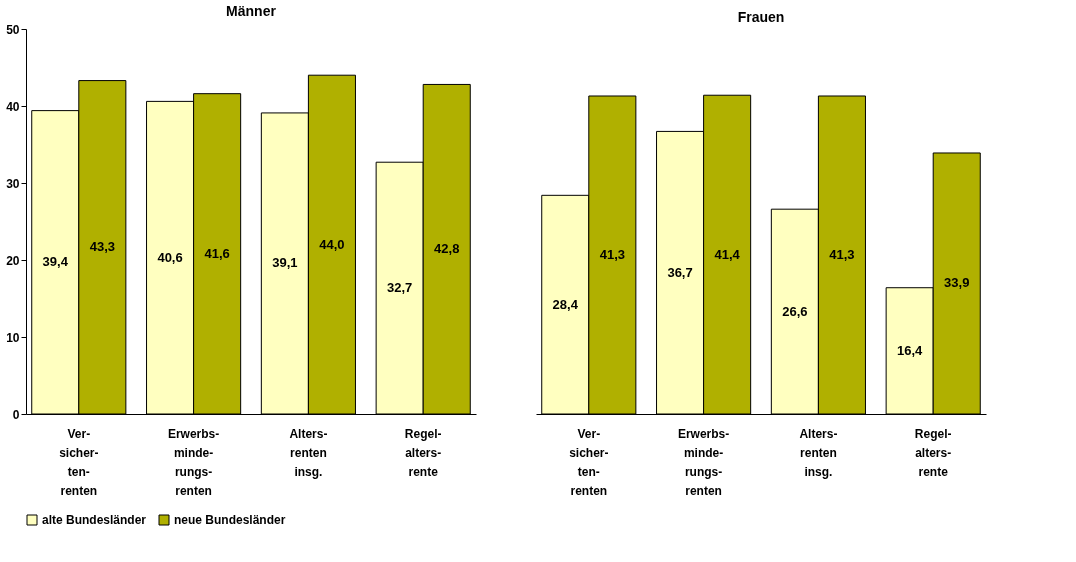 The width and height of the screenshot is (1076, 562). Describe the element at coordinates (332, 244) in the screenshot. I see `data-label: 44,0` at that location.